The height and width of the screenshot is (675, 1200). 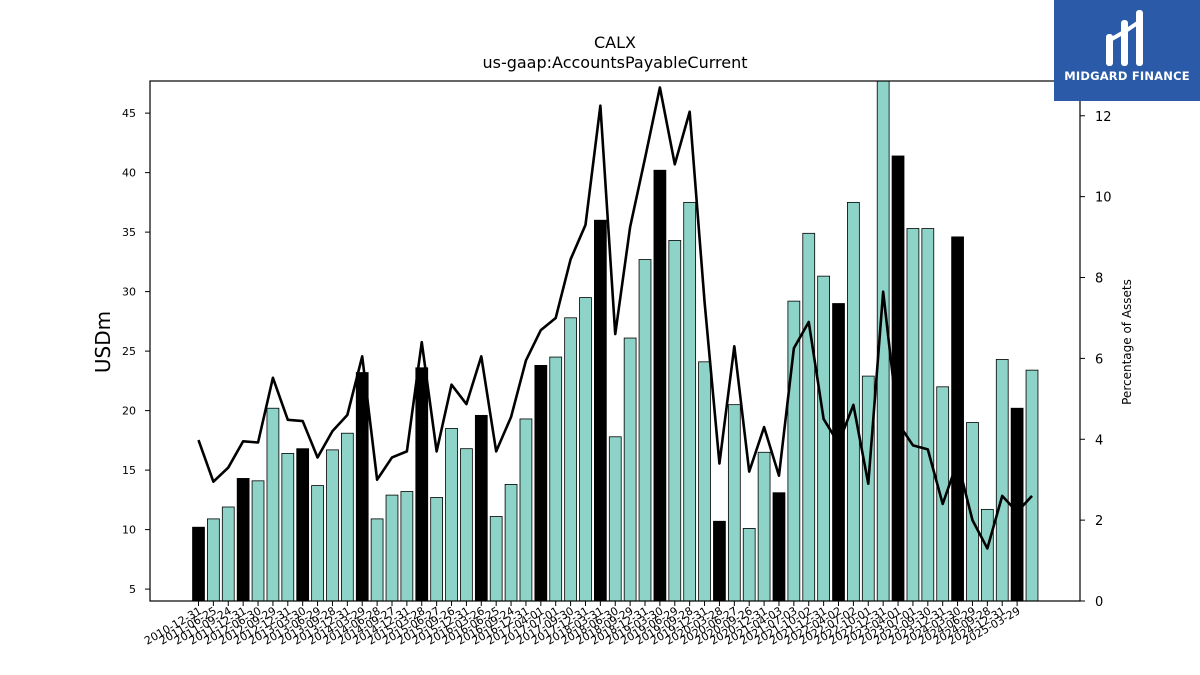 I want to click on y-tick-label: 5, so click(x=132, y=589).